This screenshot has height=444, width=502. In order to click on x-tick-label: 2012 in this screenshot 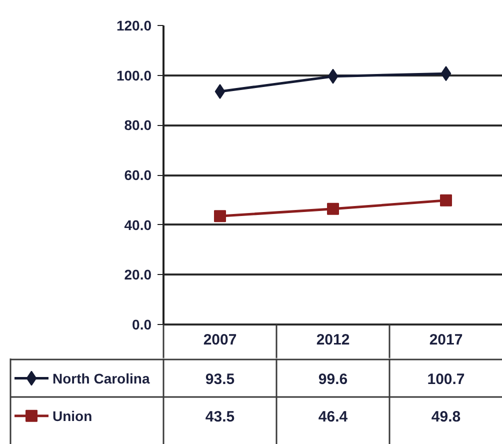, I will do `click(333, 340)`.